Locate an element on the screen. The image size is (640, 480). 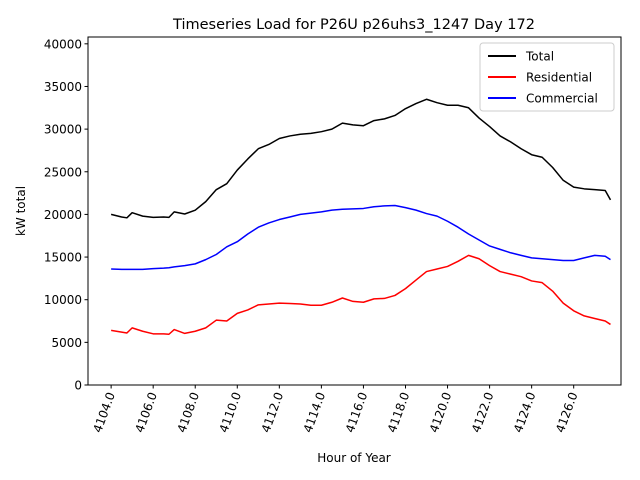
legend-label-total: Total is located at coordinates (539, 57).